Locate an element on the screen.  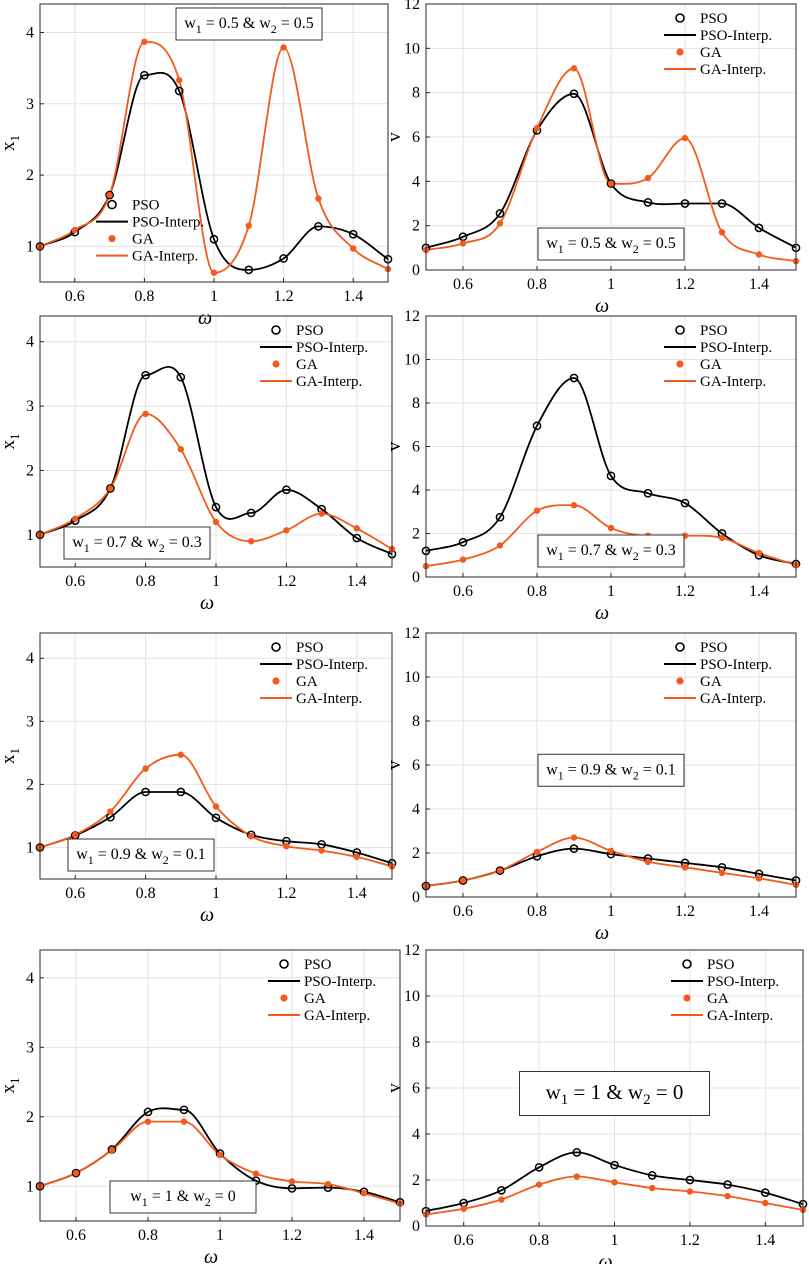
weights-annotation: w1 = 0.5 & w2 = 0.5 is located at coordinates (611, 244).